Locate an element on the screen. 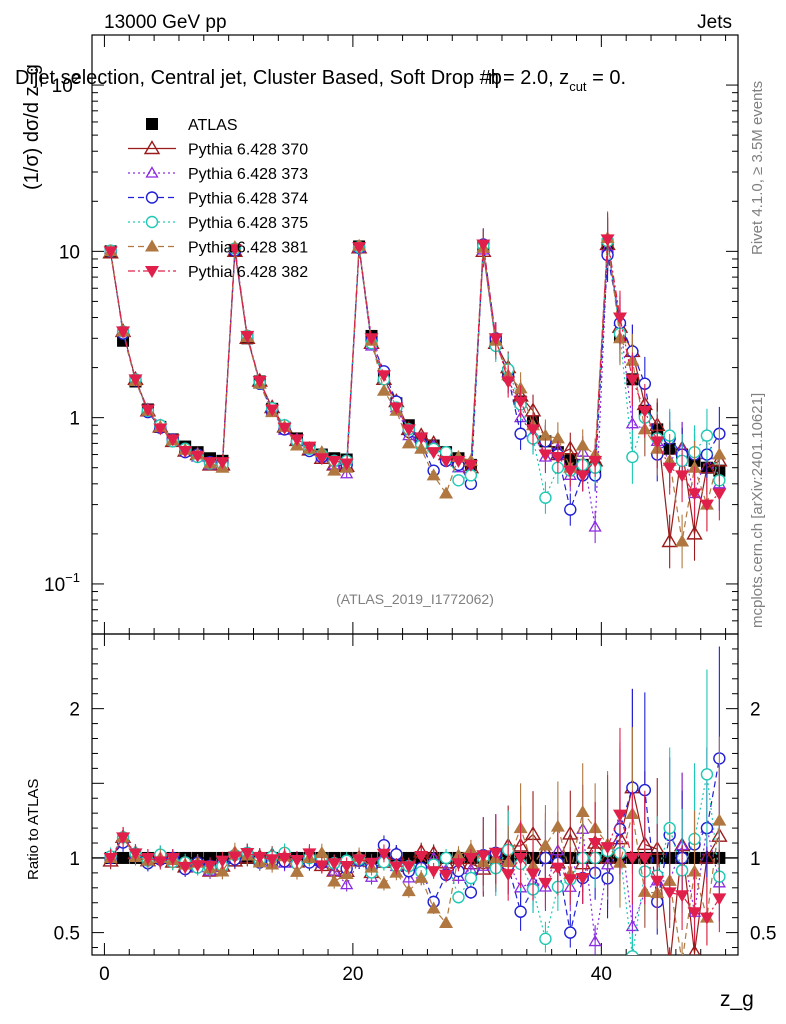  legend-marker-atlas is located at coordinates (152, 124).